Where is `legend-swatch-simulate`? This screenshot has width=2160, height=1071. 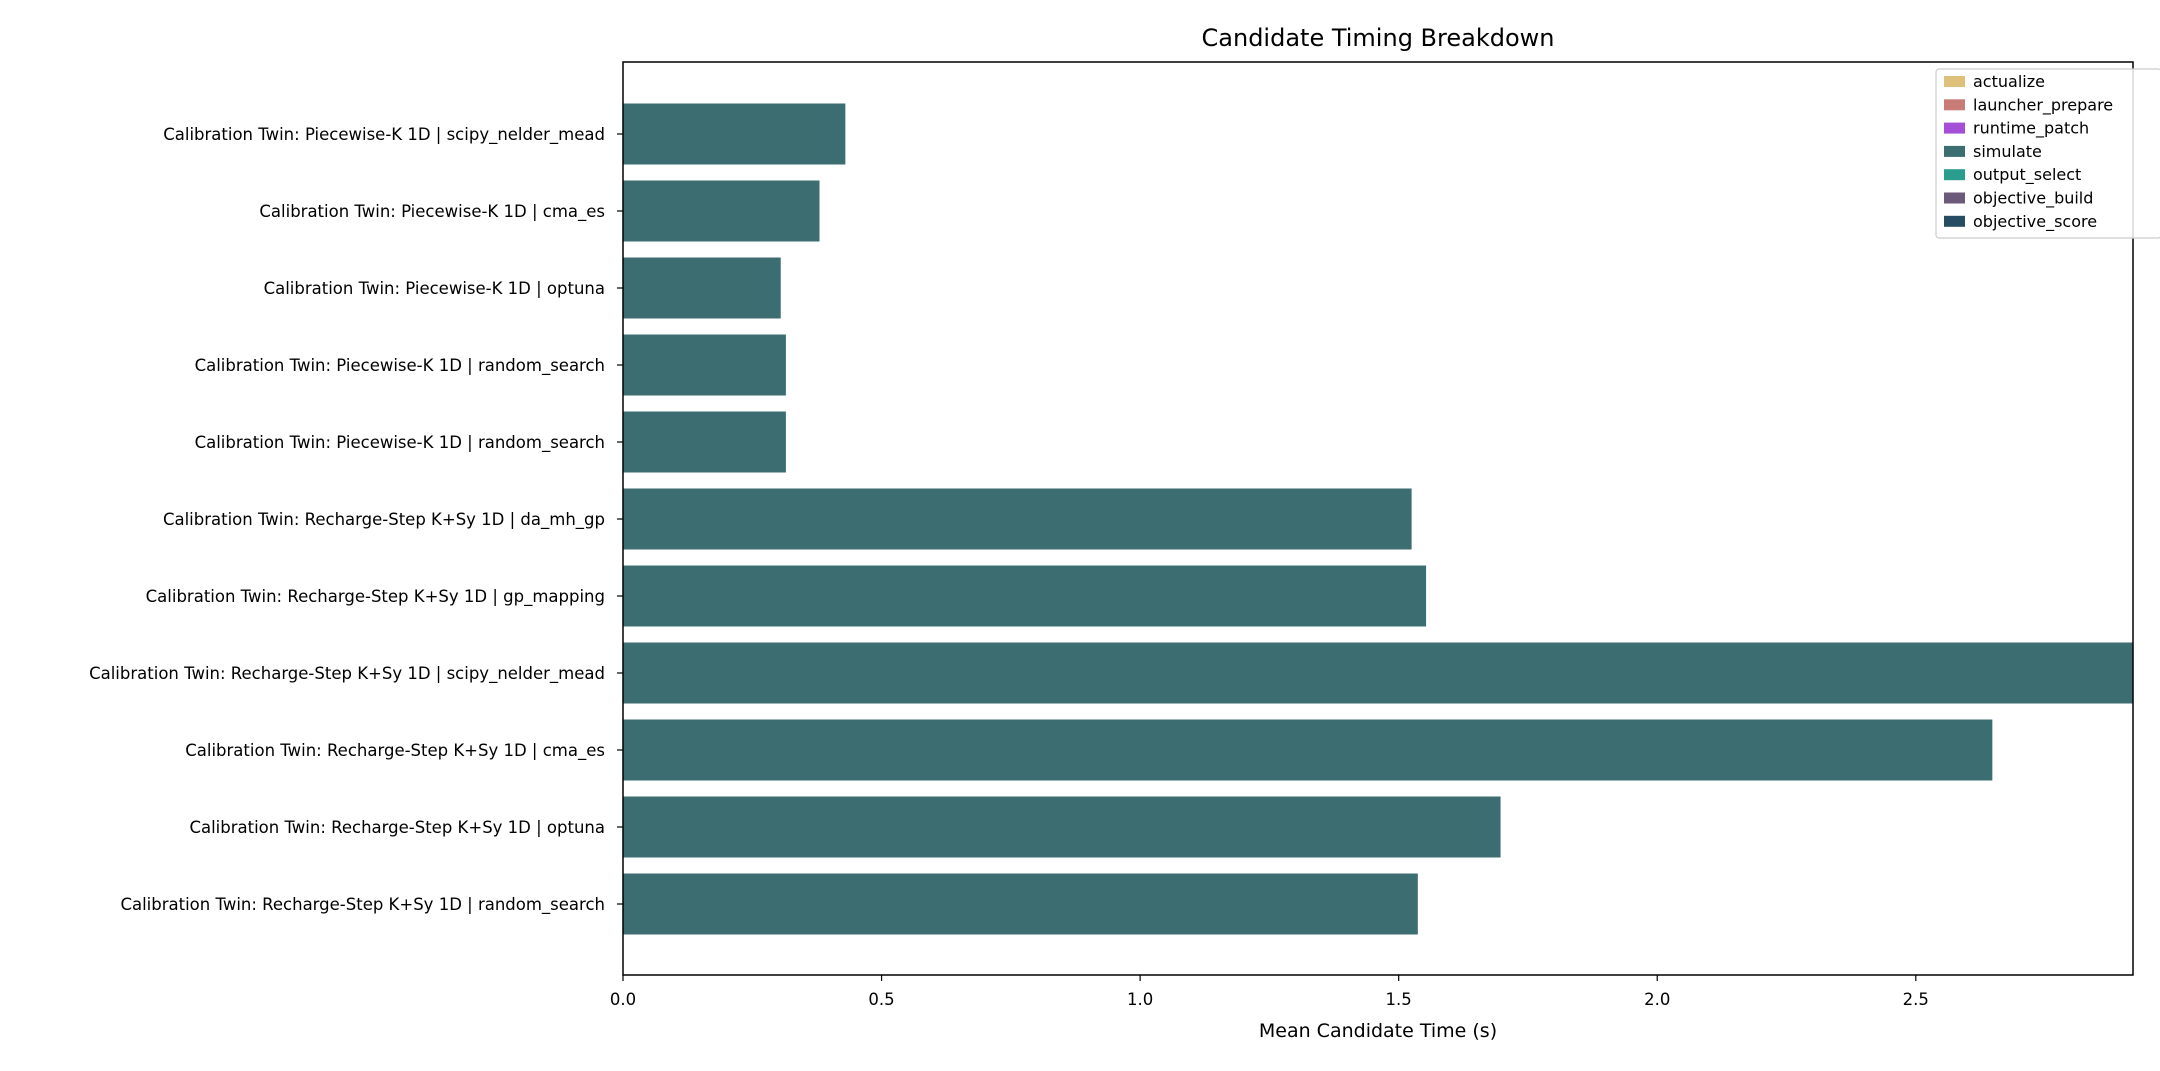
legend-swatch-simulate is located at coordinates (1954, 151).